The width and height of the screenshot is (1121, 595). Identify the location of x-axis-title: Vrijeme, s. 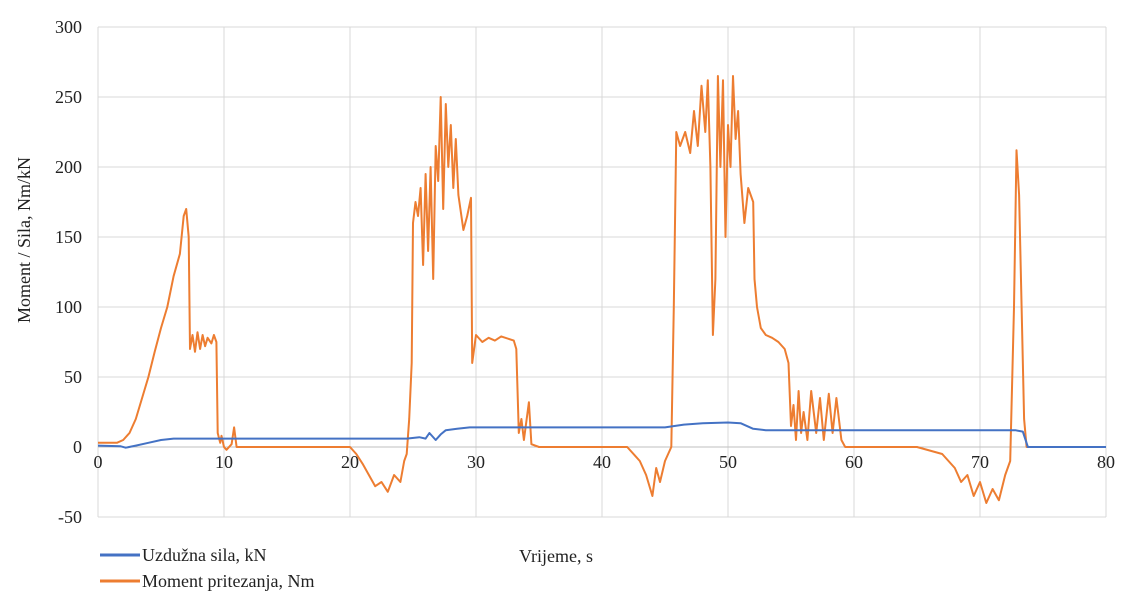
(556, 556).